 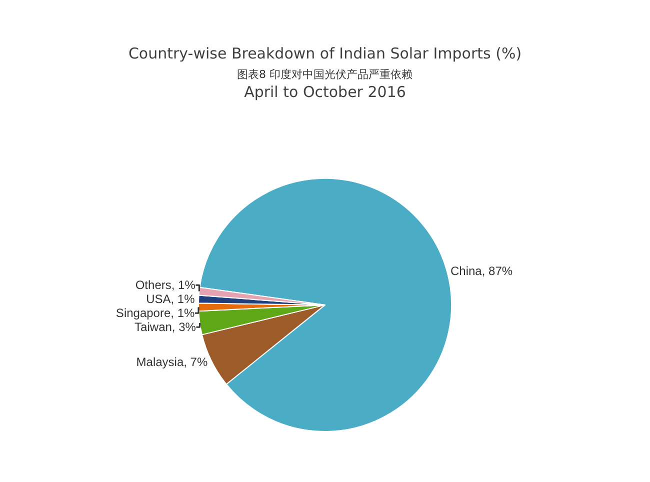 What do you see at coordinates (172, 362) in the screenshot?
I see `slice-label: Malaysia, 7%` at bounding box center [172, 362].